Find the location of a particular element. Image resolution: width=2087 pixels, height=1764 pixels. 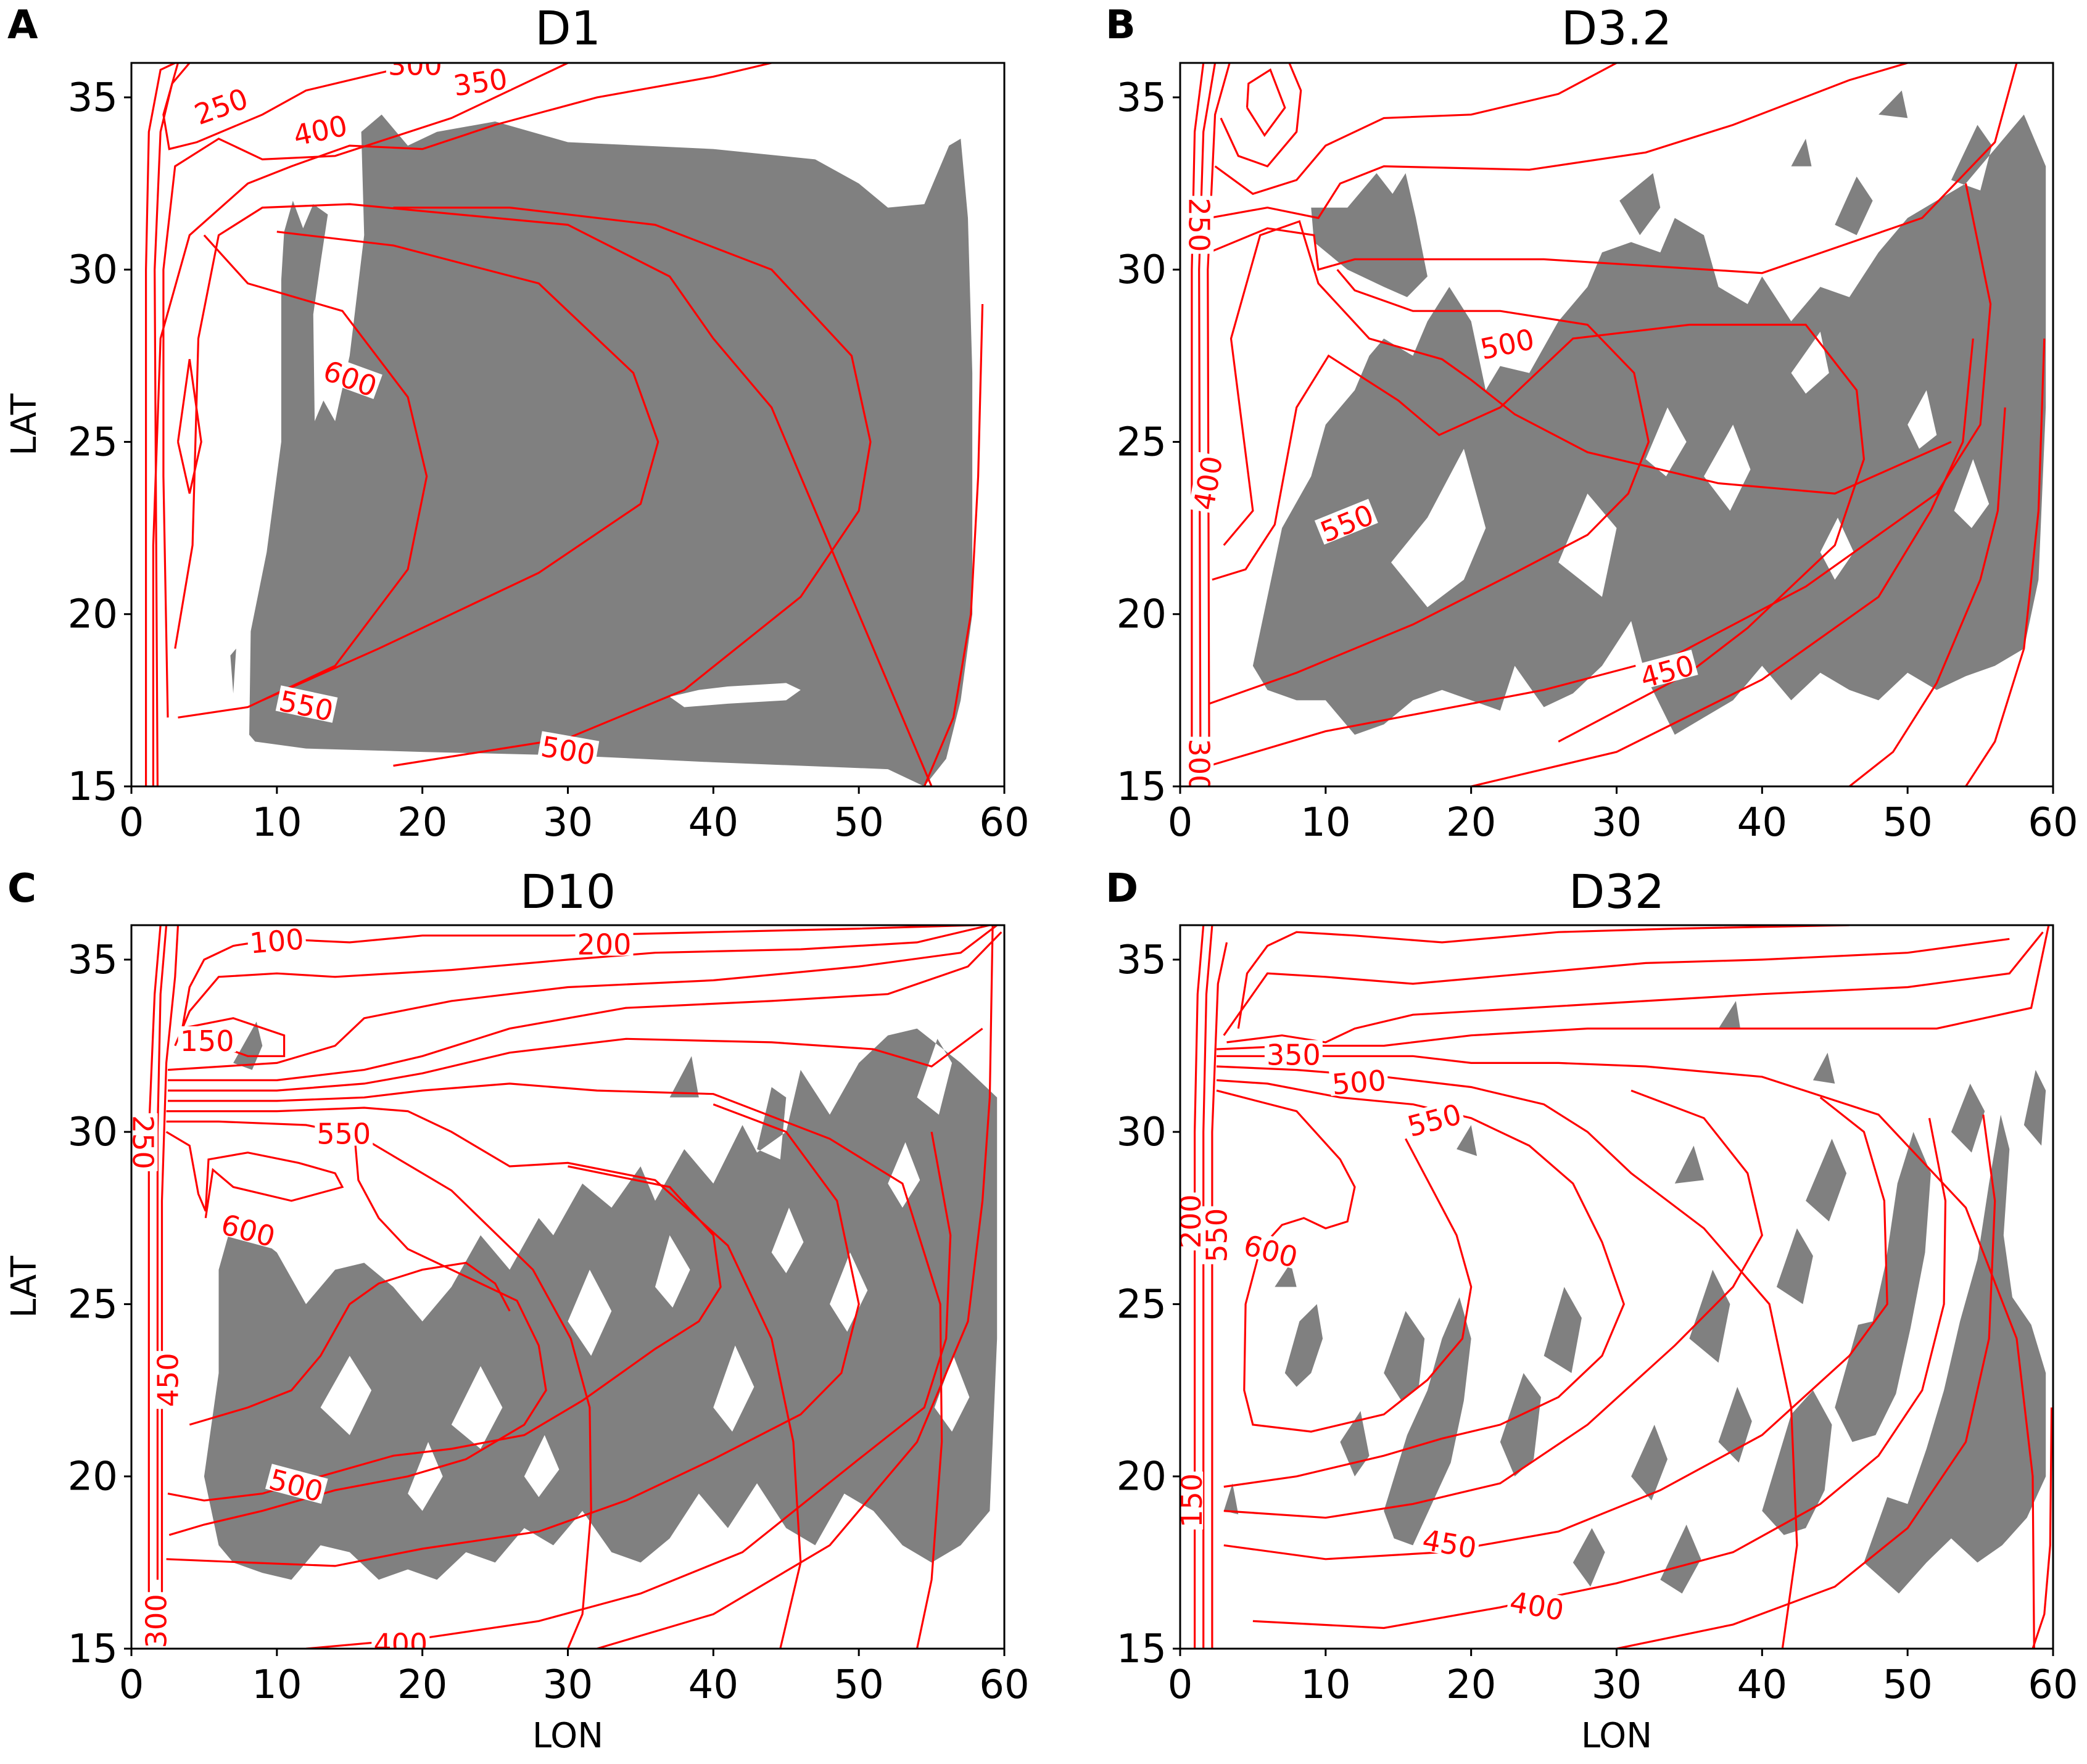

contour-label-9: 400 is located at coordinates (400, 1643).